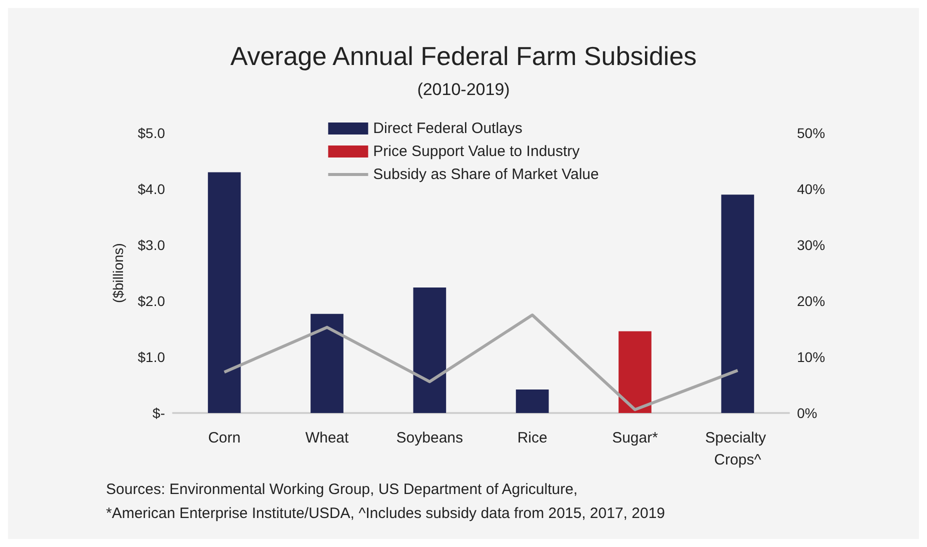 This screenshot has width=927, height=547. Describe the element at coordinates (476, 151) in the screenshot. I see `legend-label: Price Support Value to Industry` at that location.